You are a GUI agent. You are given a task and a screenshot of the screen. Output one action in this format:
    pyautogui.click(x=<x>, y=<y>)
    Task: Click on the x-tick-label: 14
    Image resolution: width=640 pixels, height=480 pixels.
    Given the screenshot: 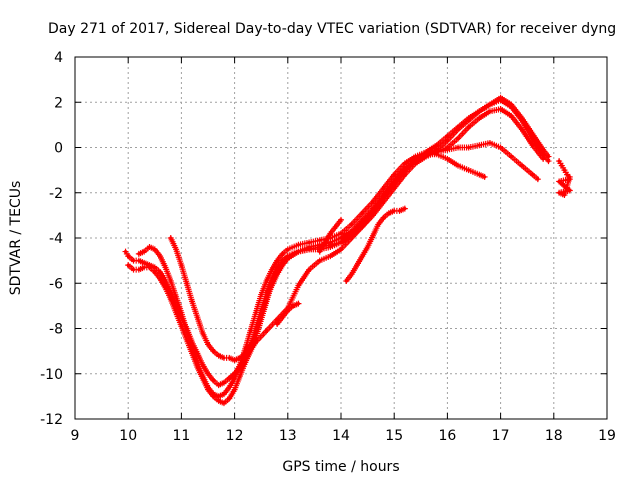 What is the action you would take?
    pyautogui.click(x=341, y=436)
    